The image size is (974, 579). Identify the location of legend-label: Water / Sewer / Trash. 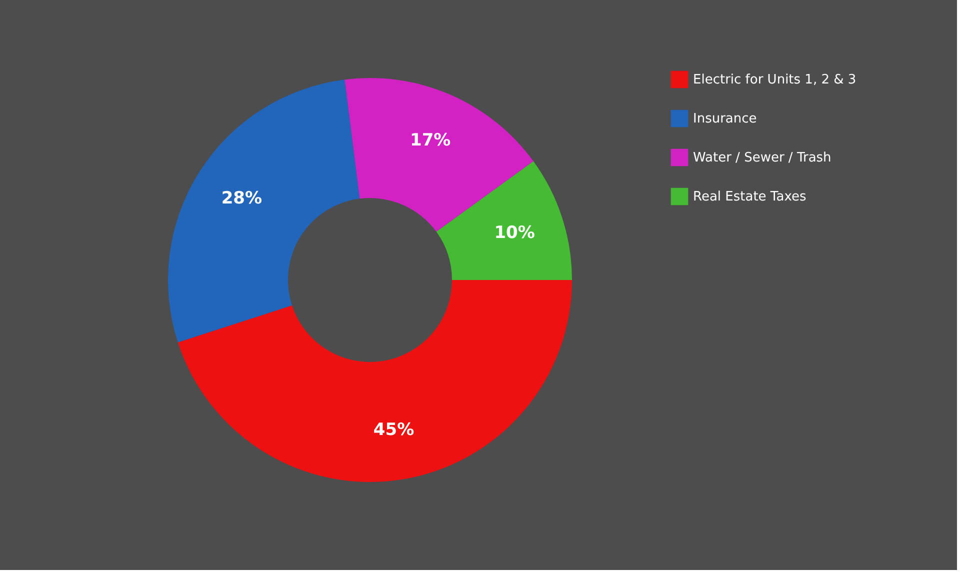
(762, 158).